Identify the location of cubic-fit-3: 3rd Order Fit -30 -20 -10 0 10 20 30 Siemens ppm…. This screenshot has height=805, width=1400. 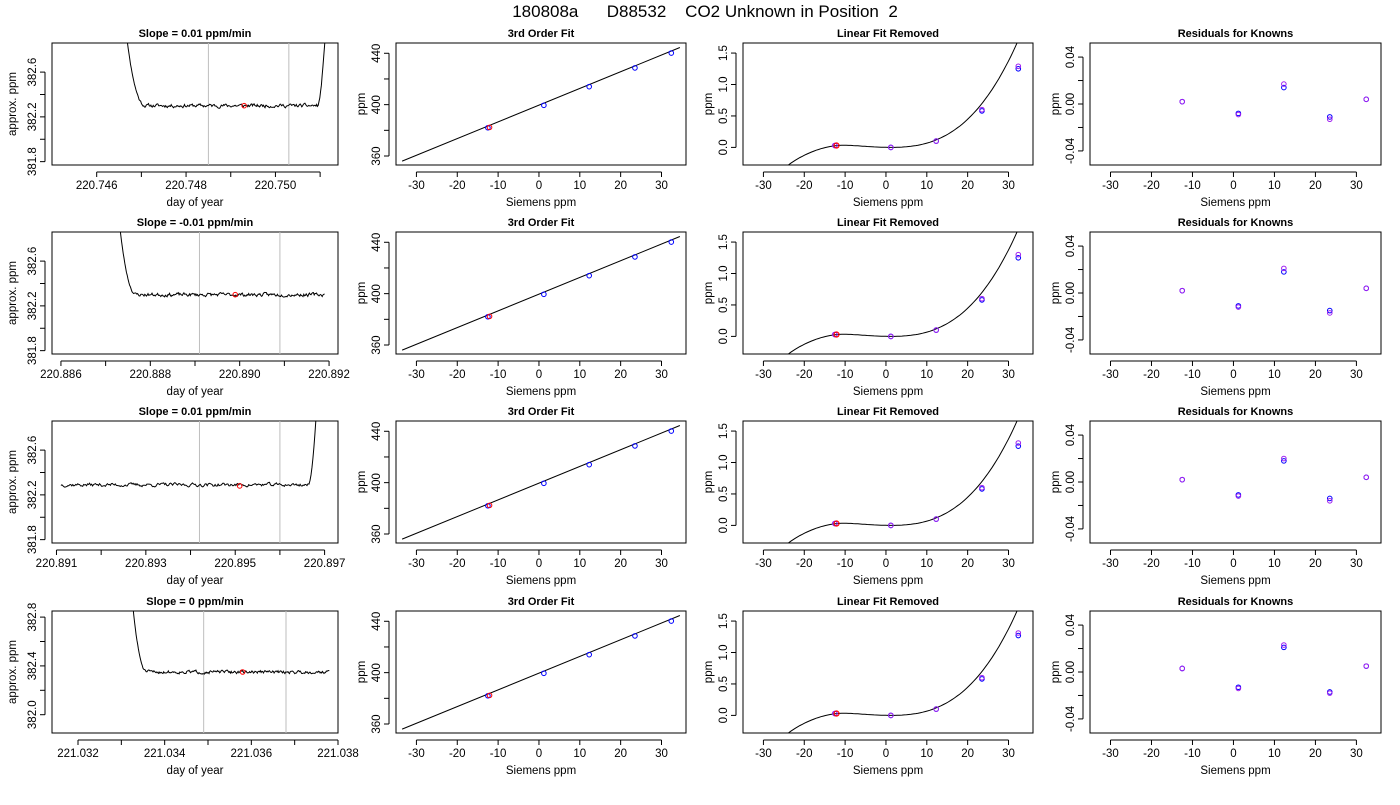
(521, 496).